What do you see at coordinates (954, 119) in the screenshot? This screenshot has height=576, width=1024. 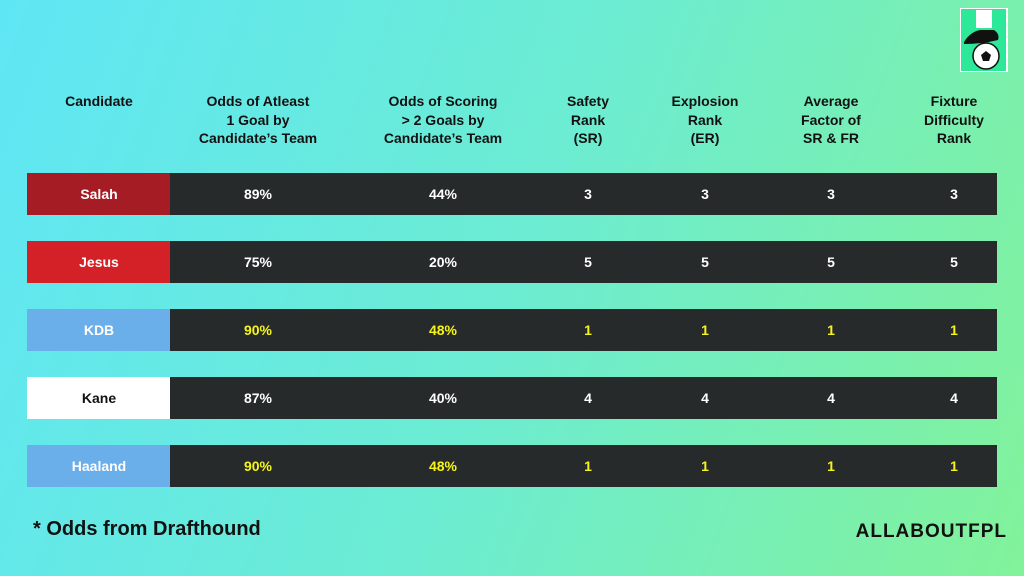 I see `column-header: Fixture Difficulty Rank` at bounding box center [954, 119].